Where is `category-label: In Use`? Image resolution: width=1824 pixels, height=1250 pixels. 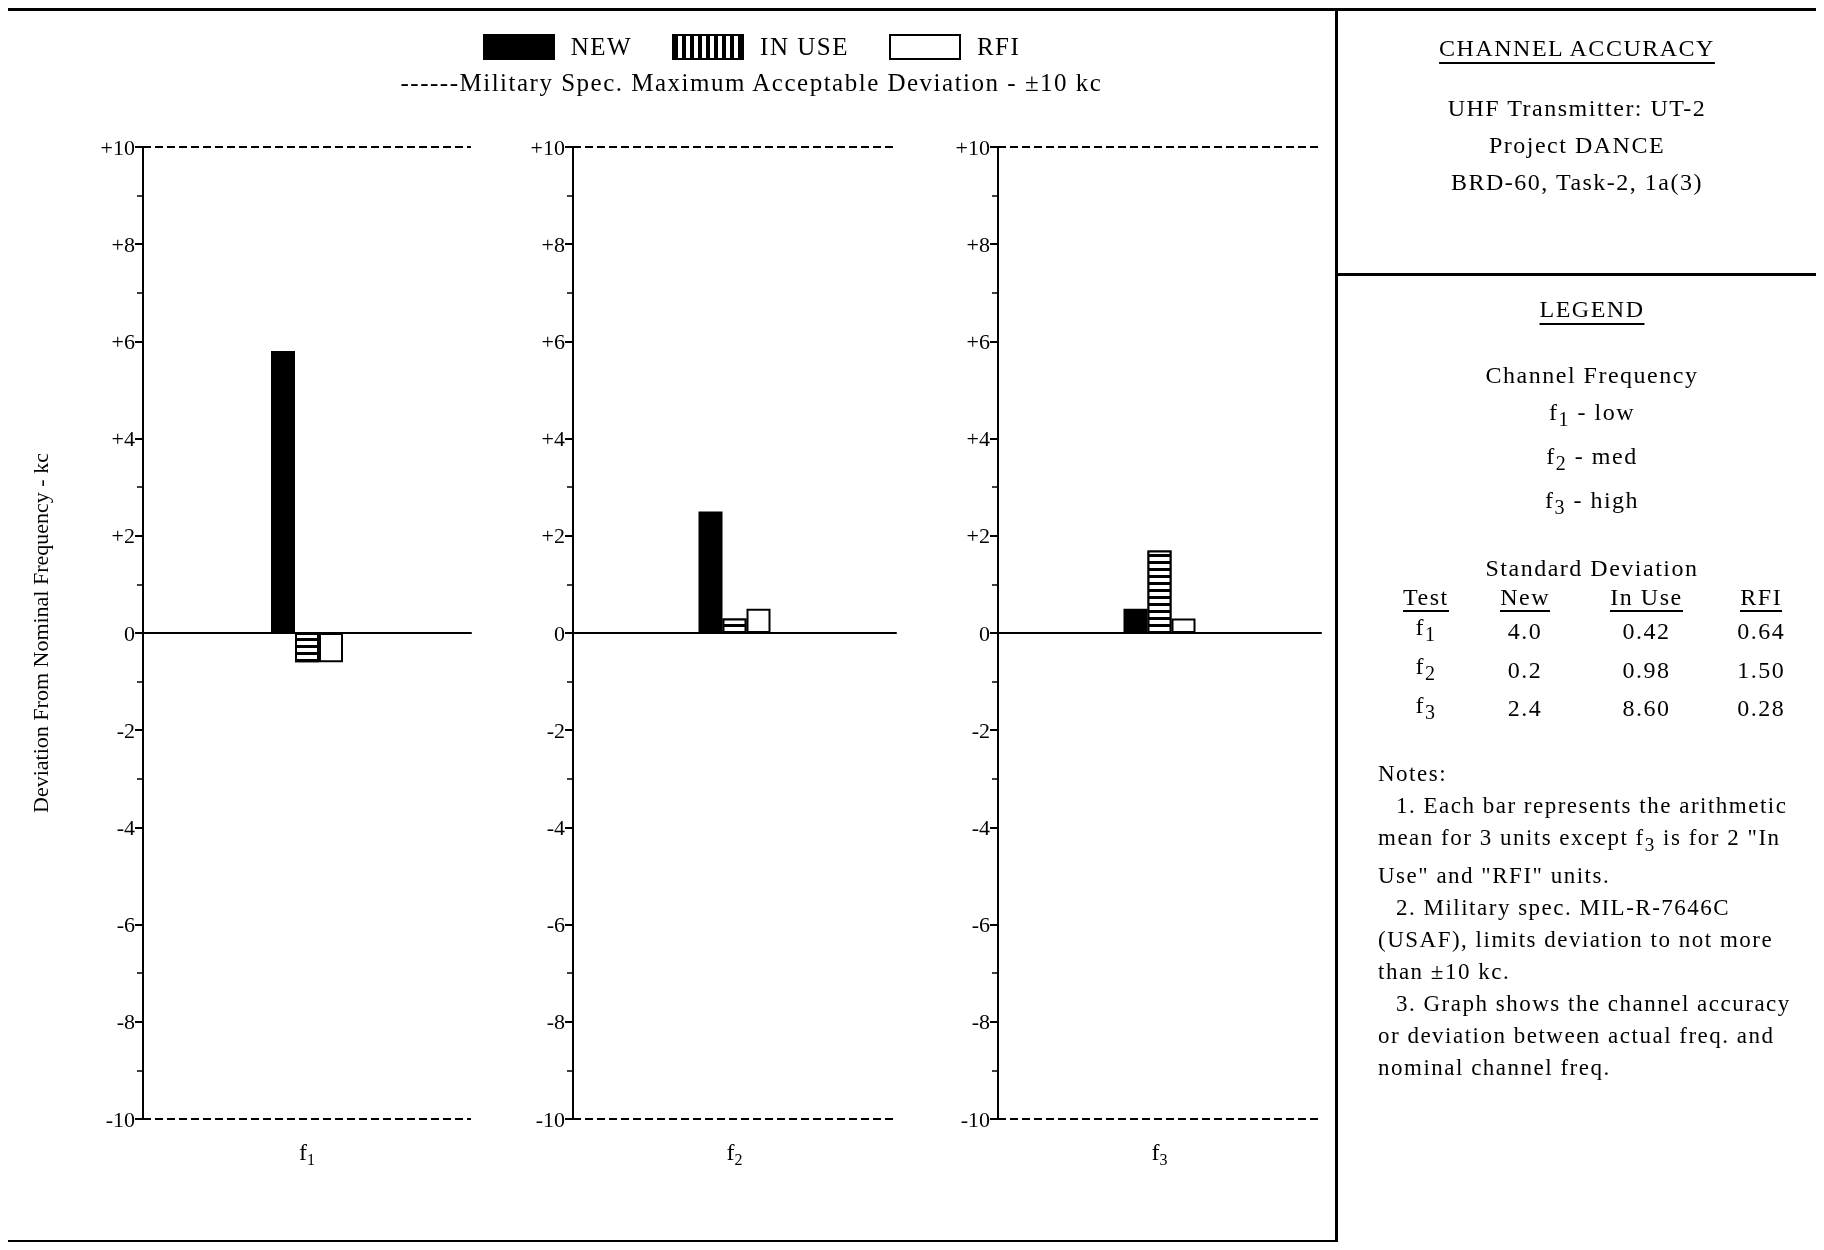 category-label: In Use is located at coordinates (1646, 598).